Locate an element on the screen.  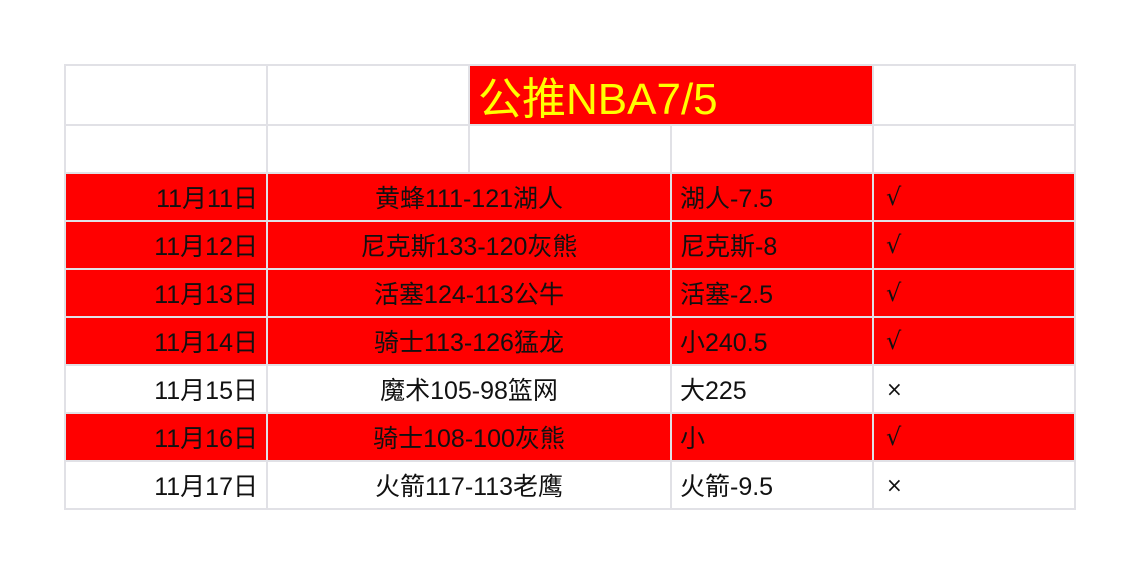
date-cell: 11月12日 is located at coordinates (166, 245).